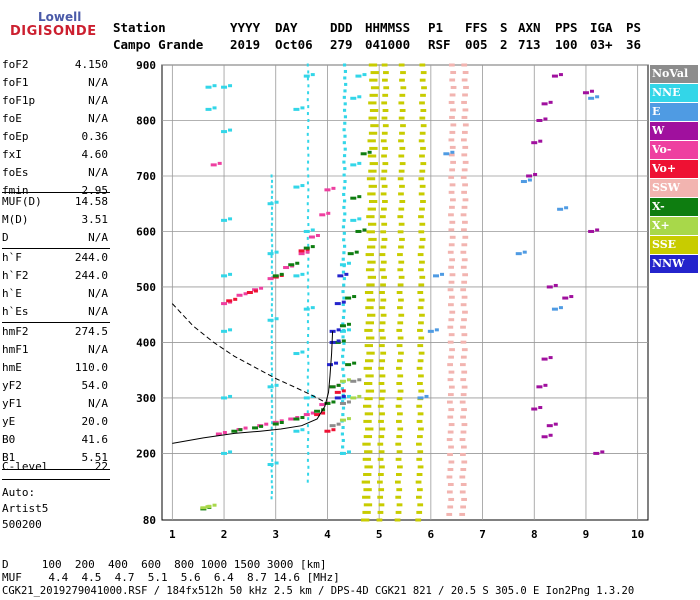  I want to click on x-tick-label: 10, so click(637, 534).